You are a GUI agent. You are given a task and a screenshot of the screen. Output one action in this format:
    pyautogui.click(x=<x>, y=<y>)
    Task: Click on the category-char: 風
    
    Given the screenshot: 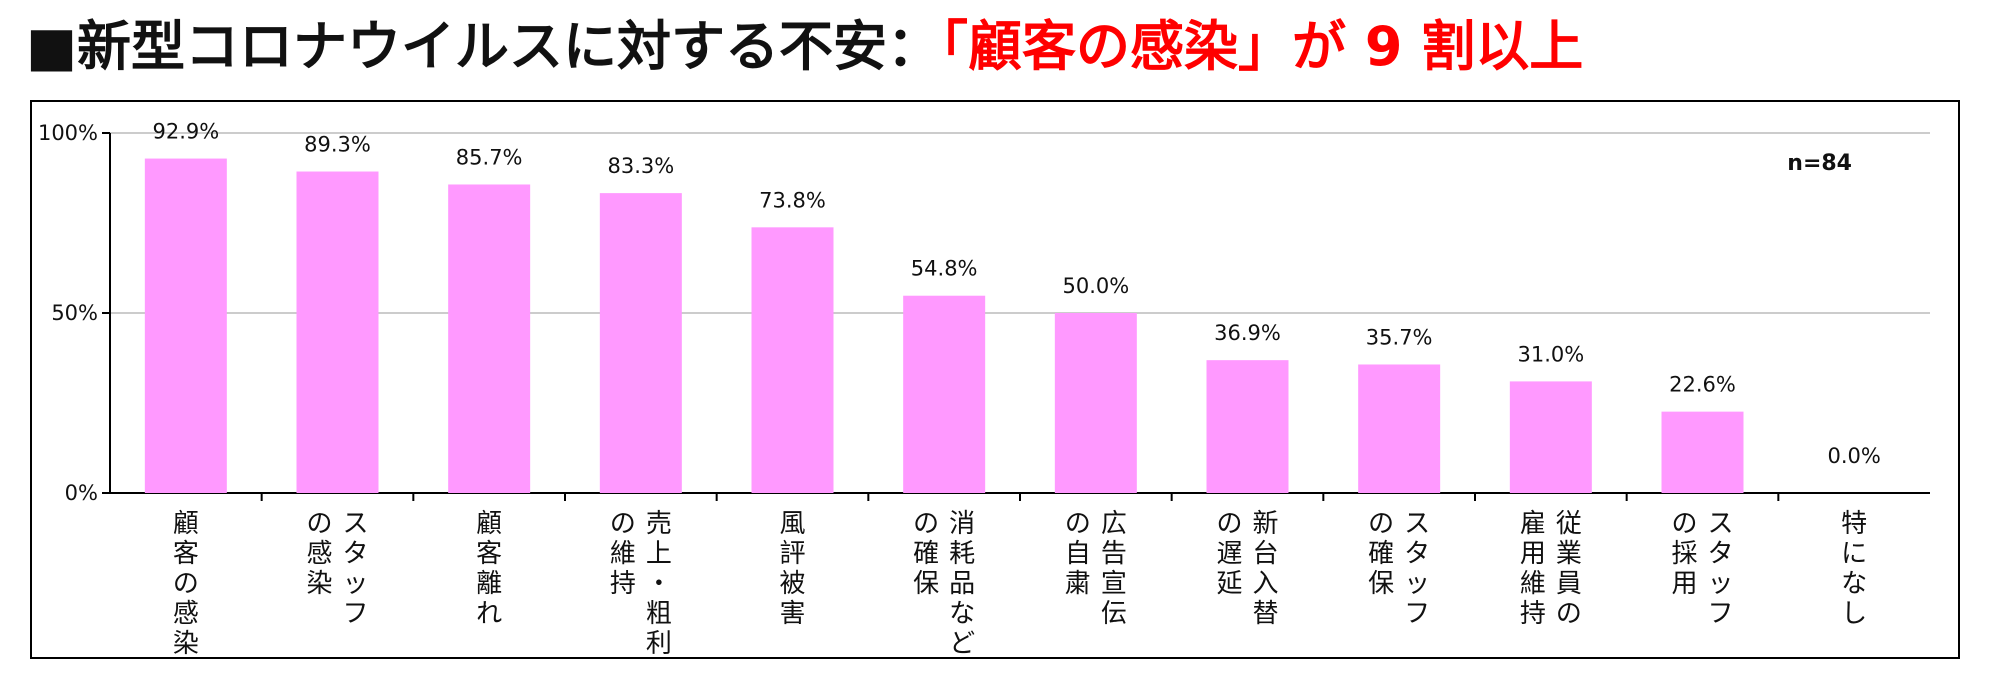 What is the action you would take?
    pyautogui.click(x=792, y=524)
    